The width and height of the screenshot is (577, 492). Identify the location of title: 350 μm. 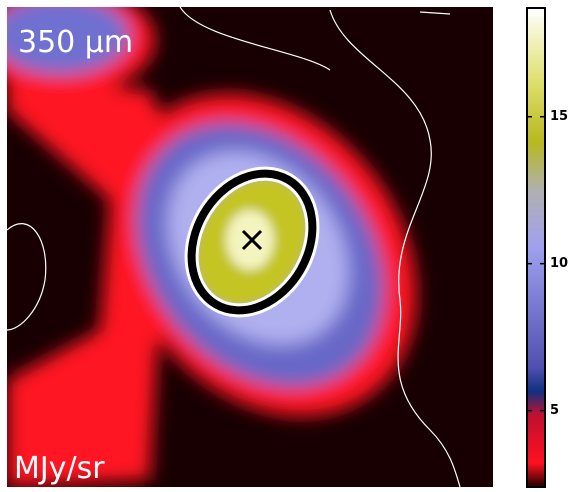
(75, 42).